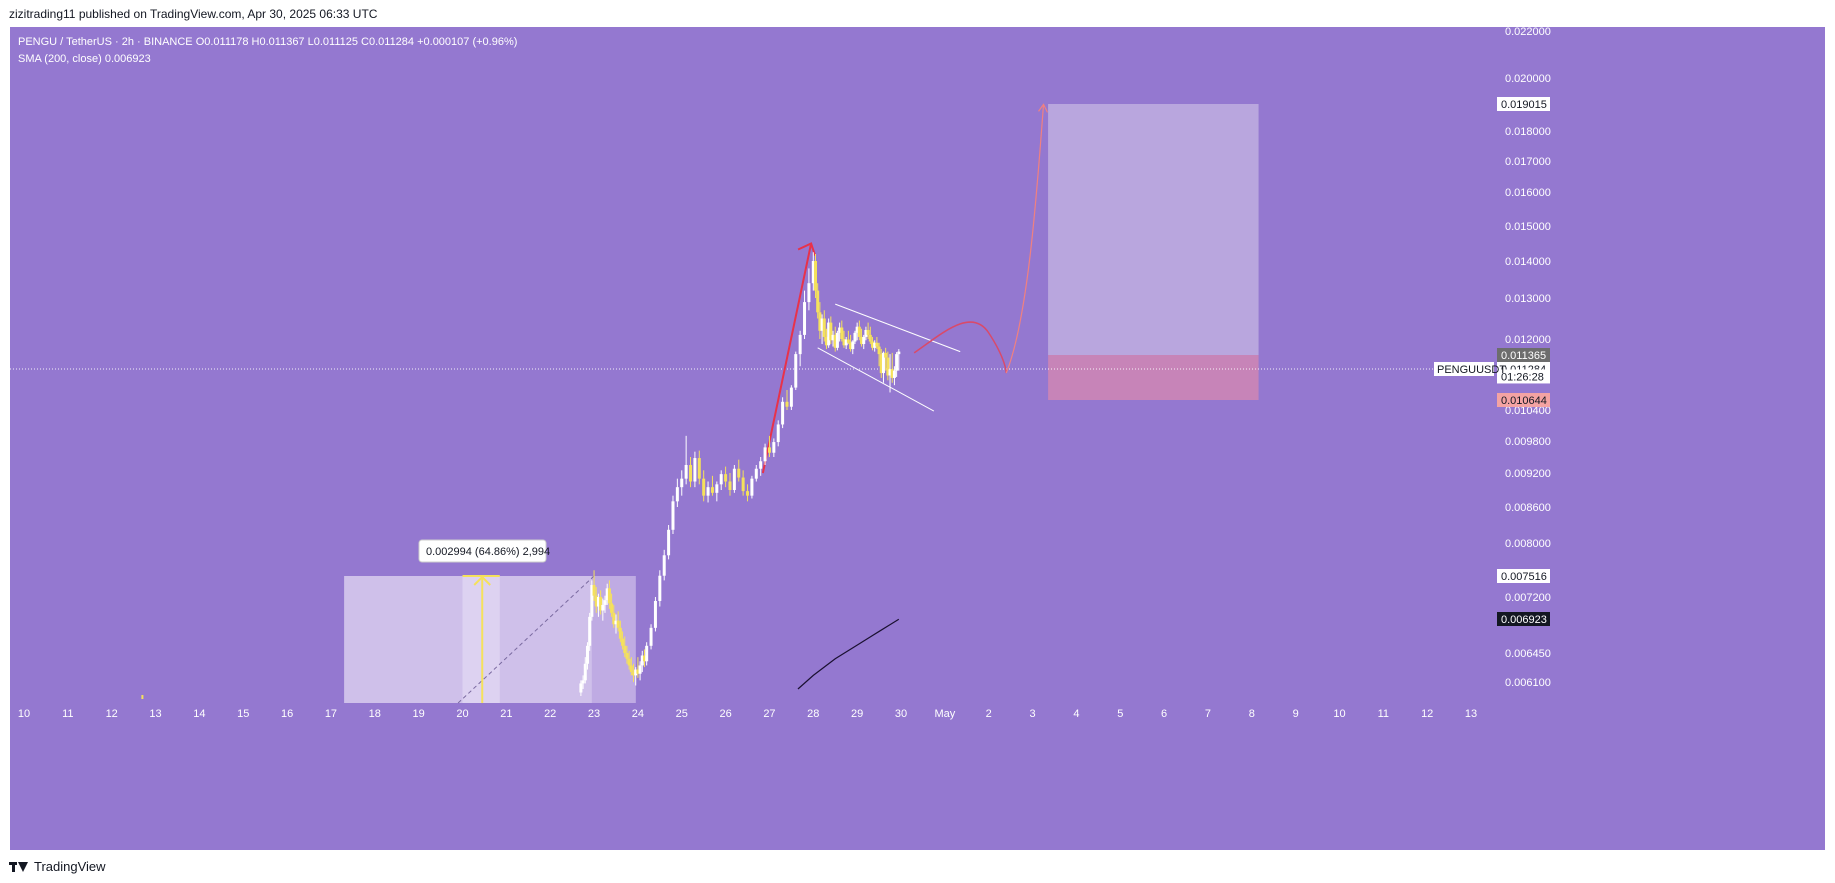  Describe the element at coordinates (1528, 683) in the screenshot. I see `price-tick-label: 0.006100` at that location.